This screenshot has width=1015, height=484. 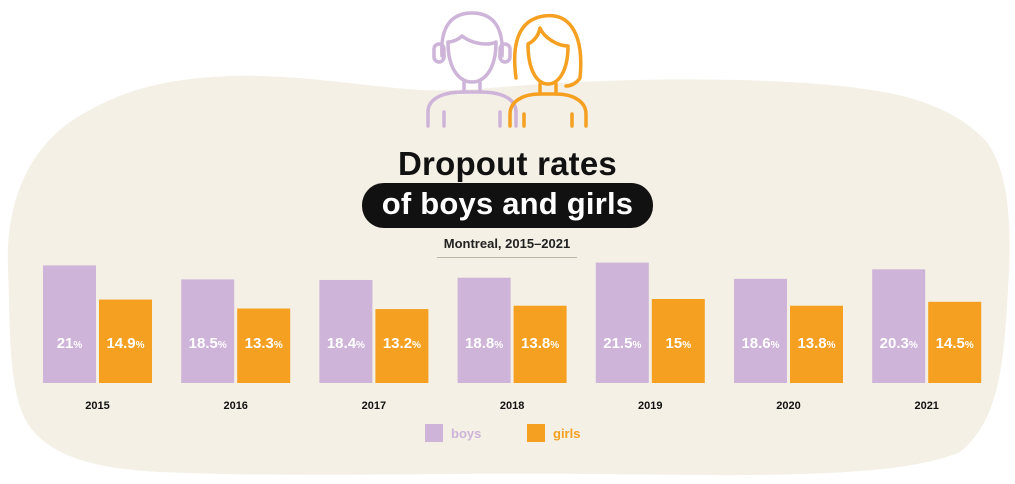 What do you see at coordinates (567, 433) in the screenshot?
I see `legend-label-girls: girls` at bounding box center [567, 433].